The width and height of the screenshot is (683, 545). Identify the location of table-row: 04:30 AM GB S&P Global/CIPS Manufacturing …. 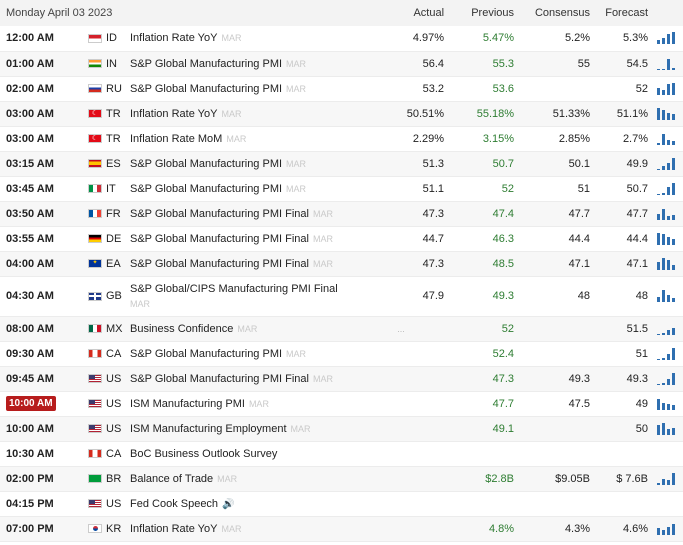
(341, 296).